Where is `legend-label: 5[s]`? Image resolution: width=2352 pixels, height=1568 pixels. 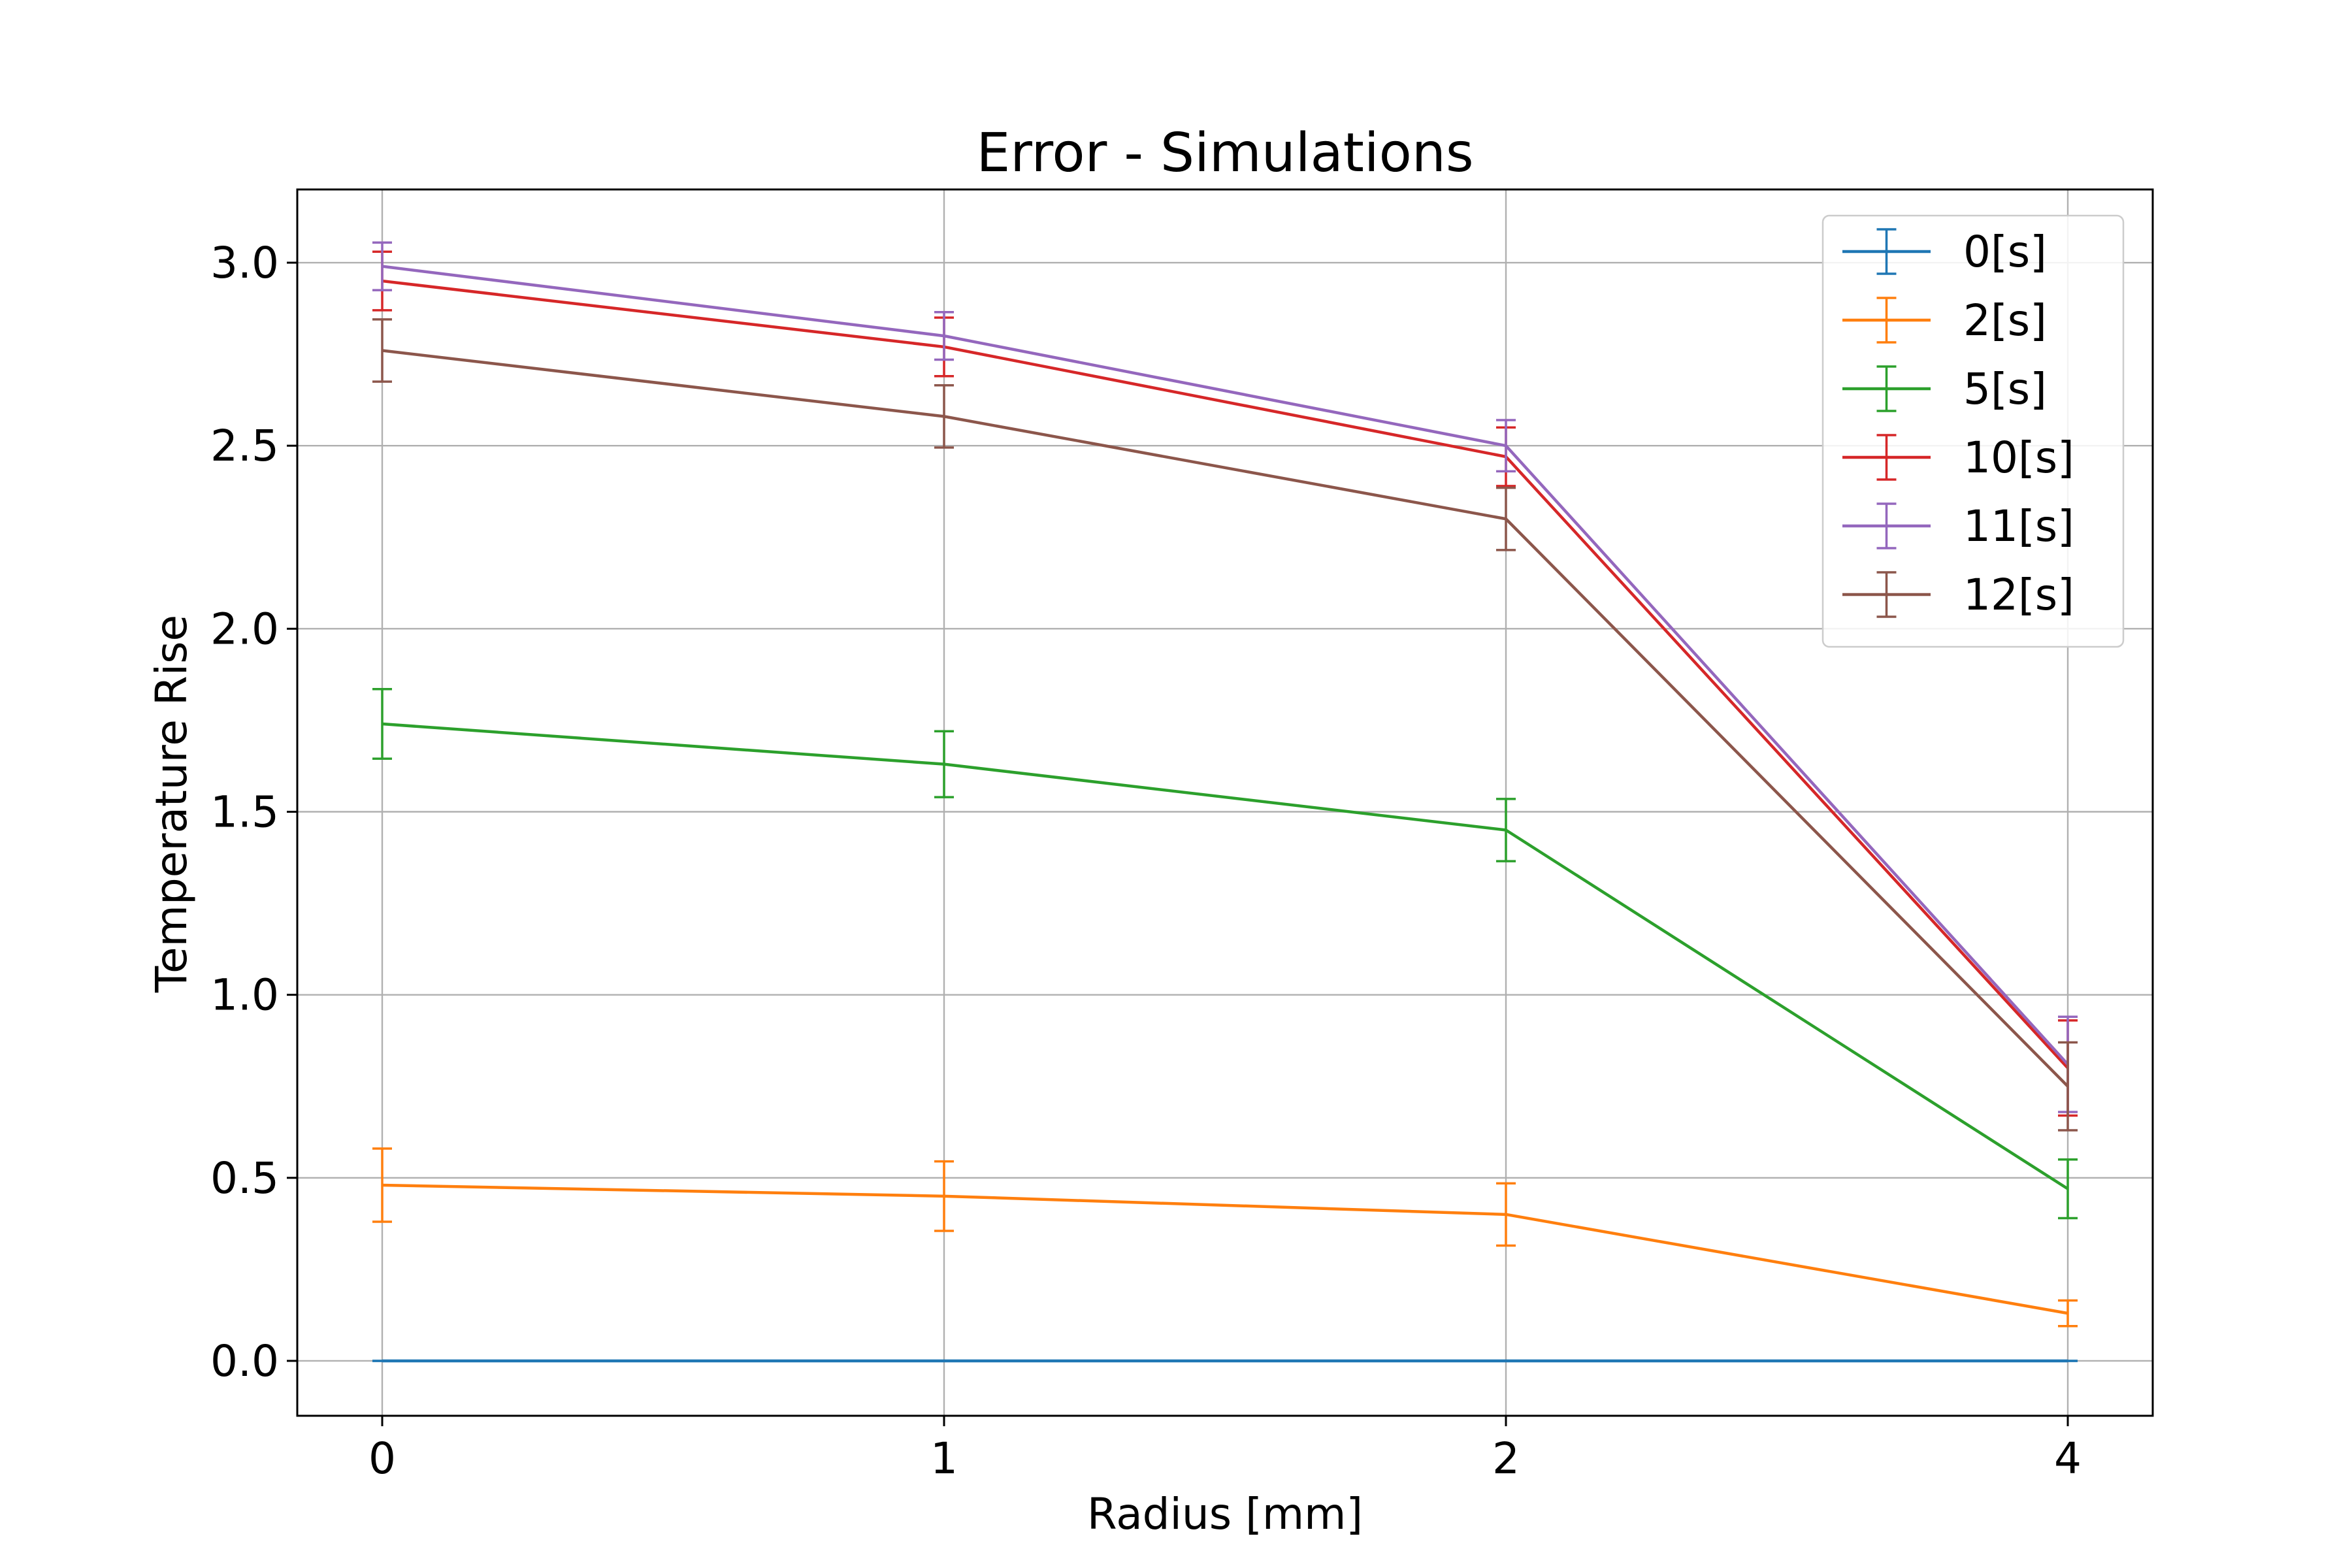
legend-label: 5[s] is located at coordinates (2005, 389).